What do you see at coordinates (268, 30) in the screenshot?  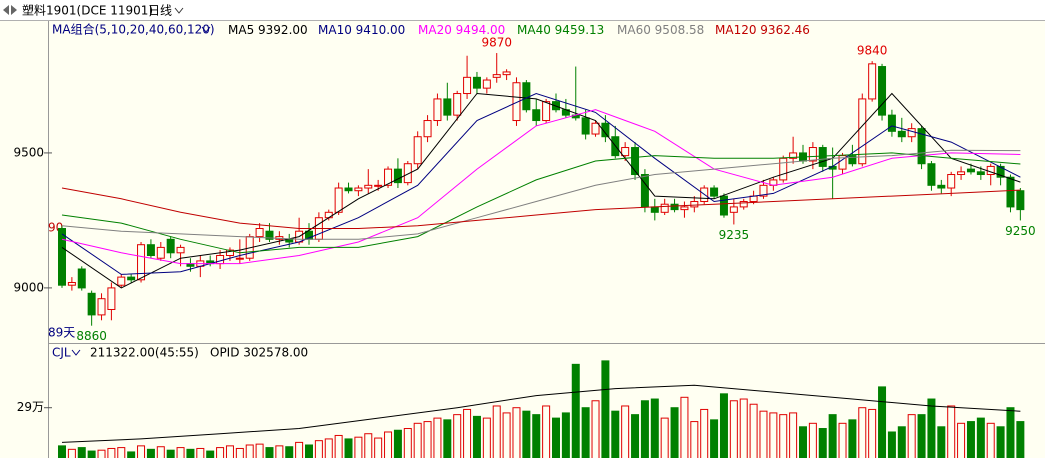 I see `legend-entry: MA5 9392.00` at bounding box center [268, 30].